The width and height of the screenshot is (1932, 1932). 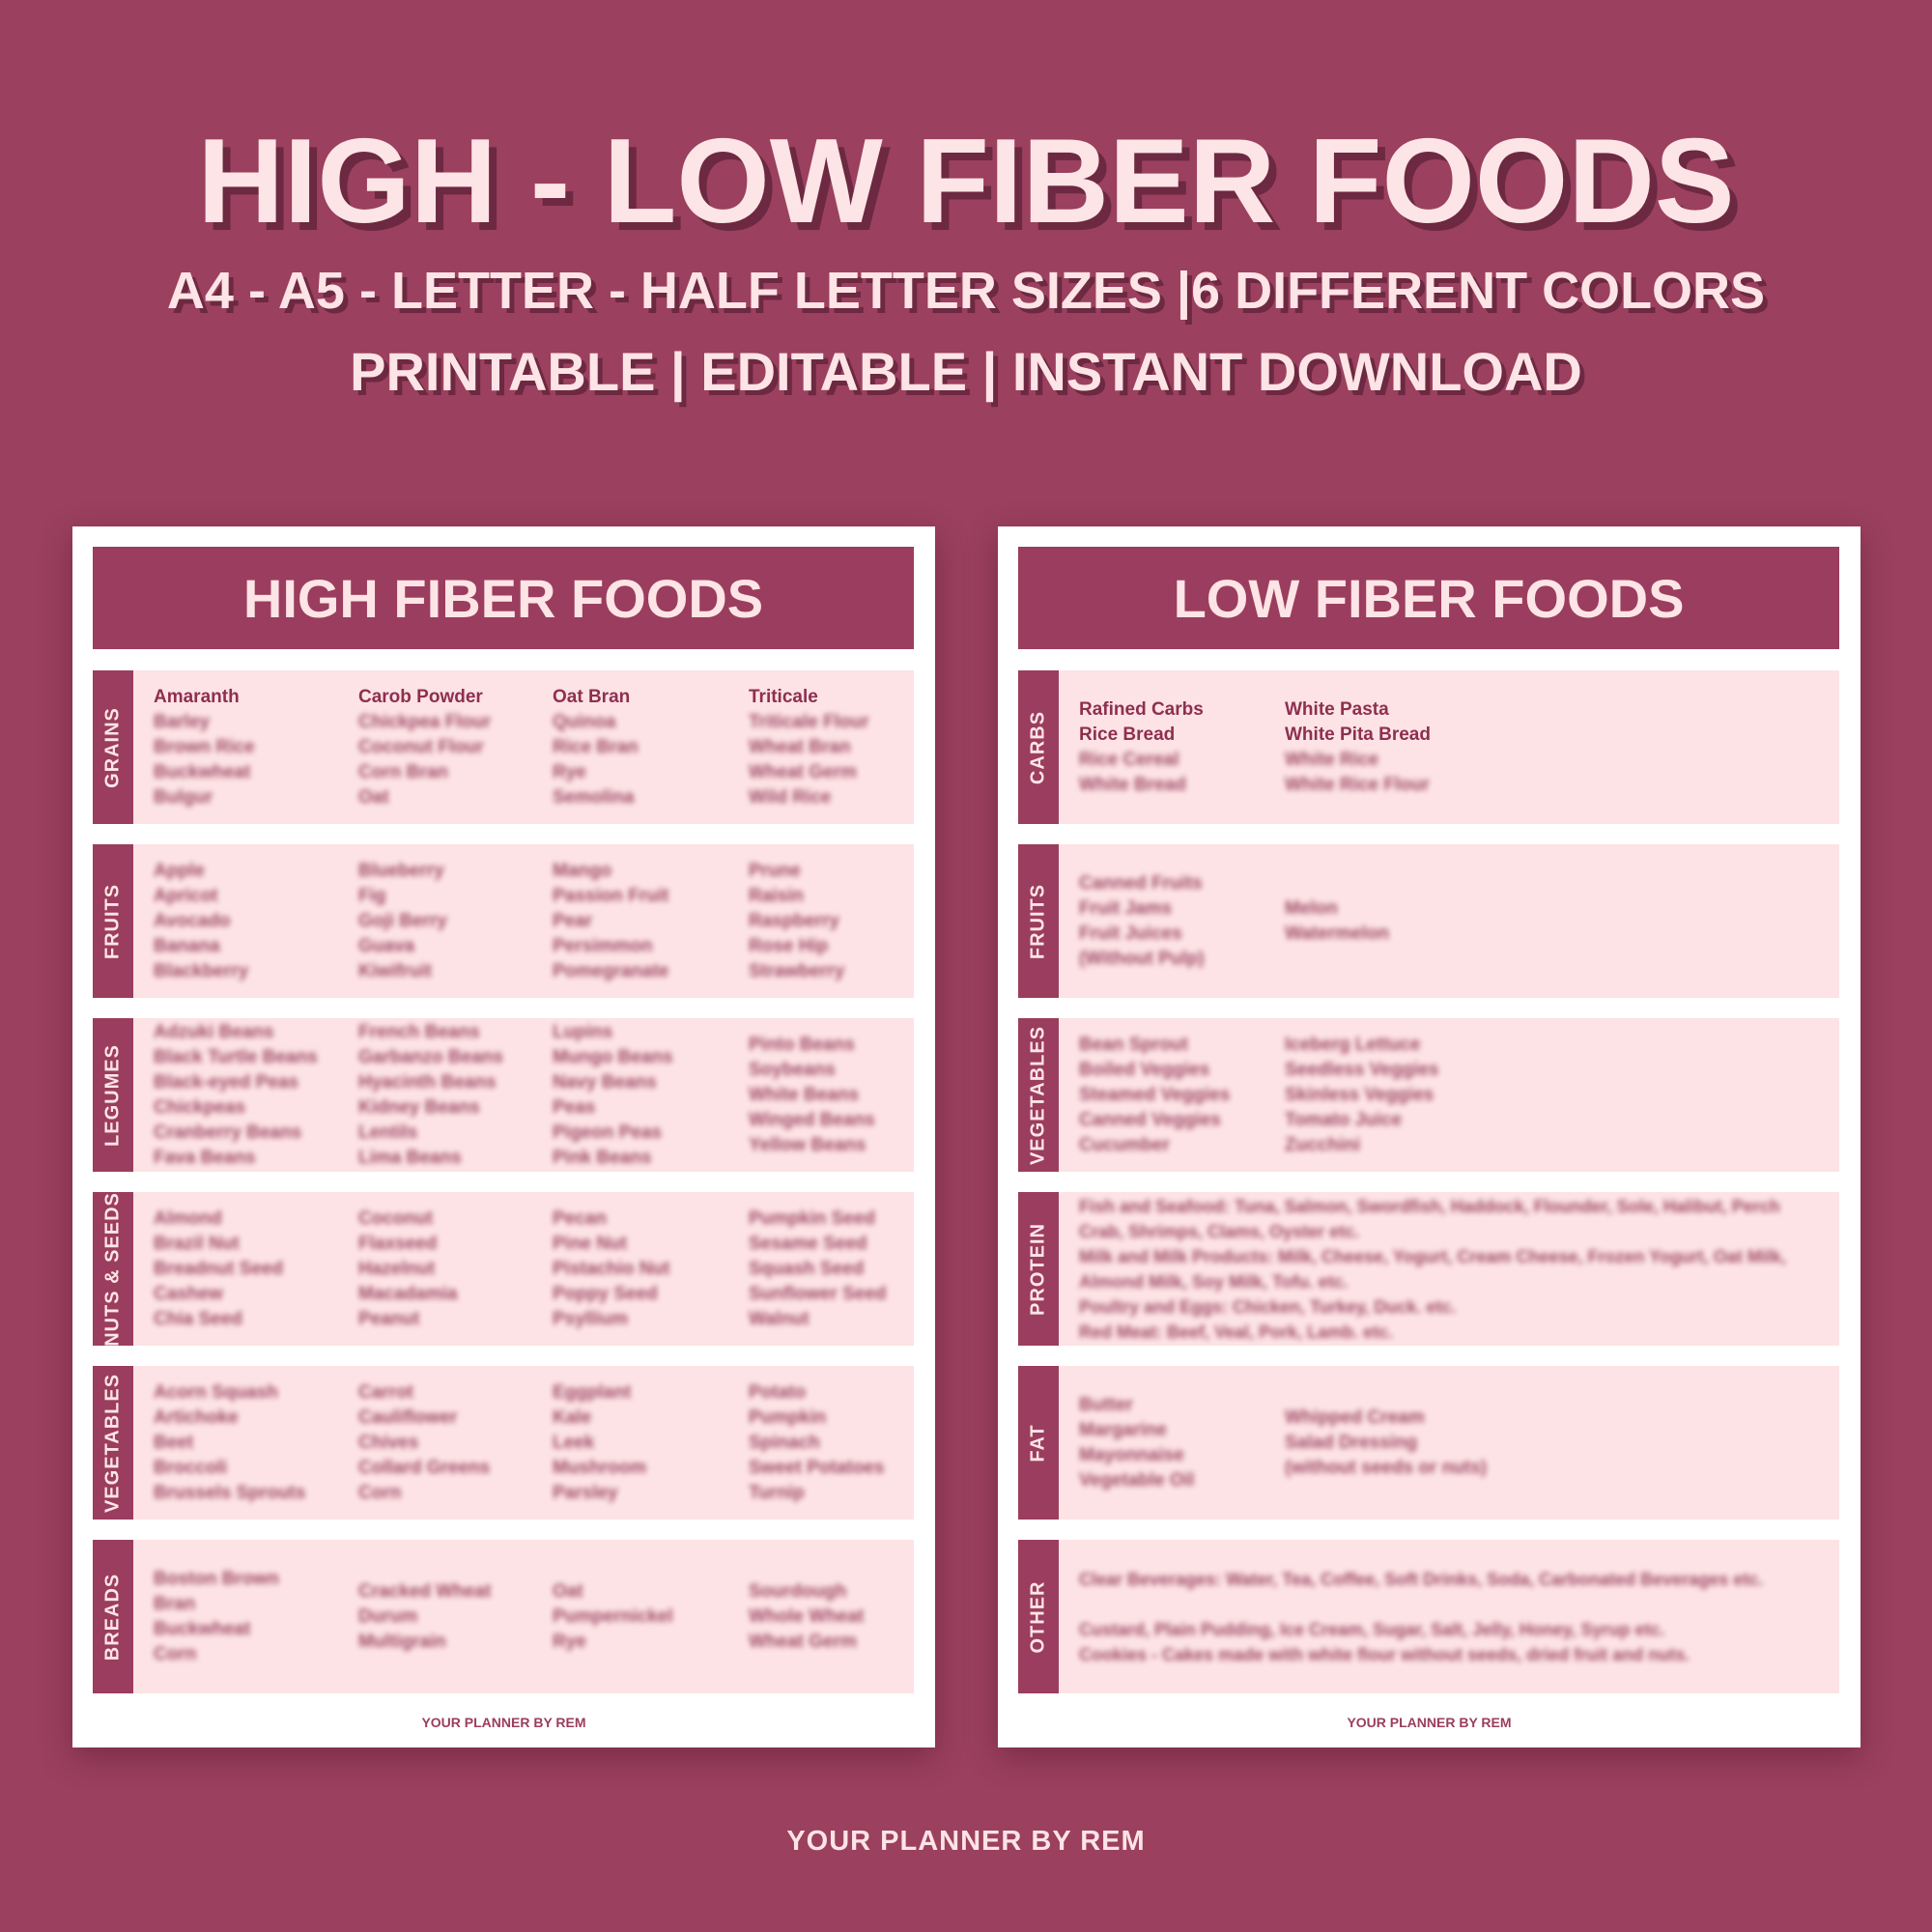 I want to click on food-item: Black-eyed Peas, so click(x=226, y=1082).